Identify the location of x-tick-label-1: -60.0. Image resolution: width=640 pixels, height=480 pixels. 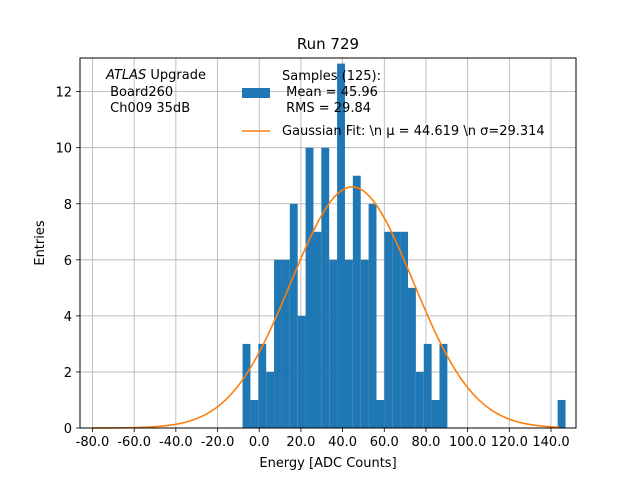
(134, 442).